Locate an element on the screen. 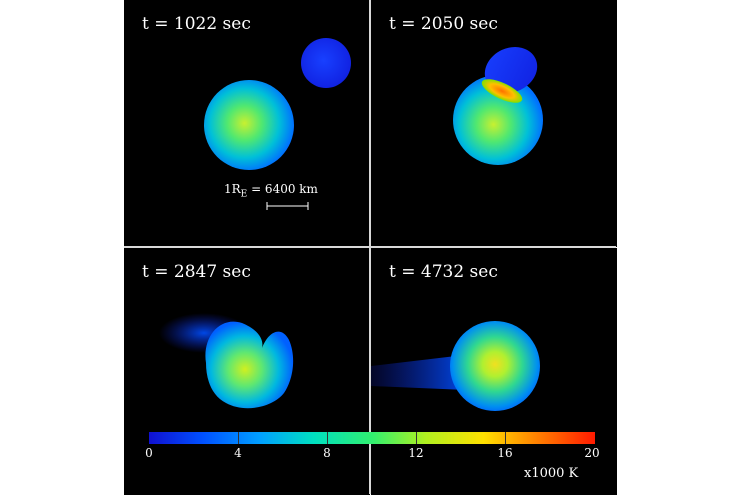  impactor-body is located at coordinates (326, 63).